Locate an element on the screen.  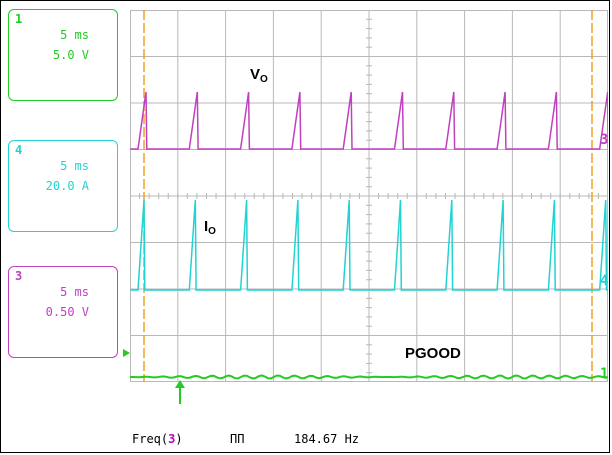
vo-label: VO is located at coordinates (259, 75).